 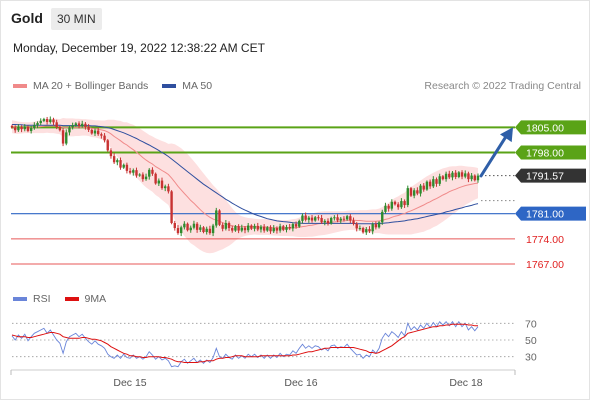 I want to click on level-label: 1798.00, so click(x=545, y=154).